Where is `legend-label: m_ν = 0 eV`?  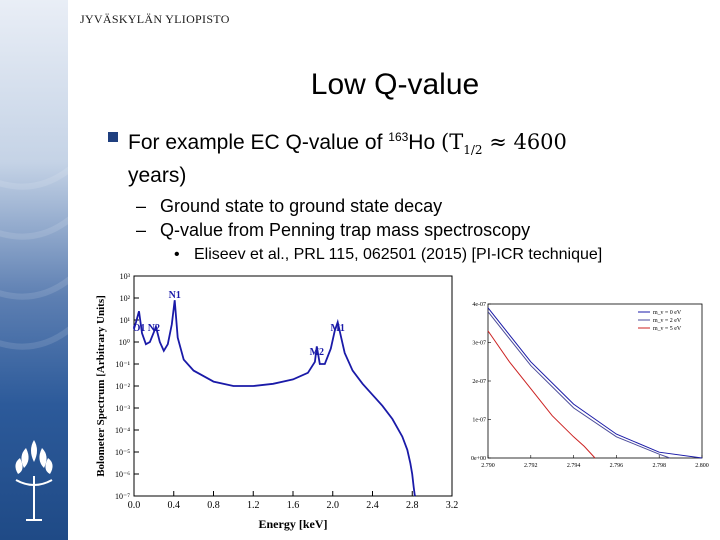
legend-label: m_ν = 0 eV is located at coordinates (667, 313).